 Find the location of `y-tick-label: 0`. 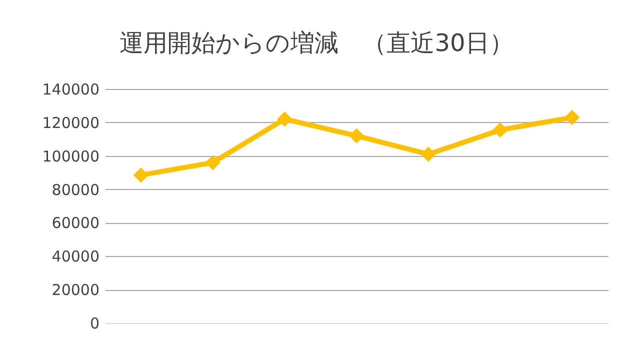

y-tick-label: 0 is located at coordinates (95, 323).